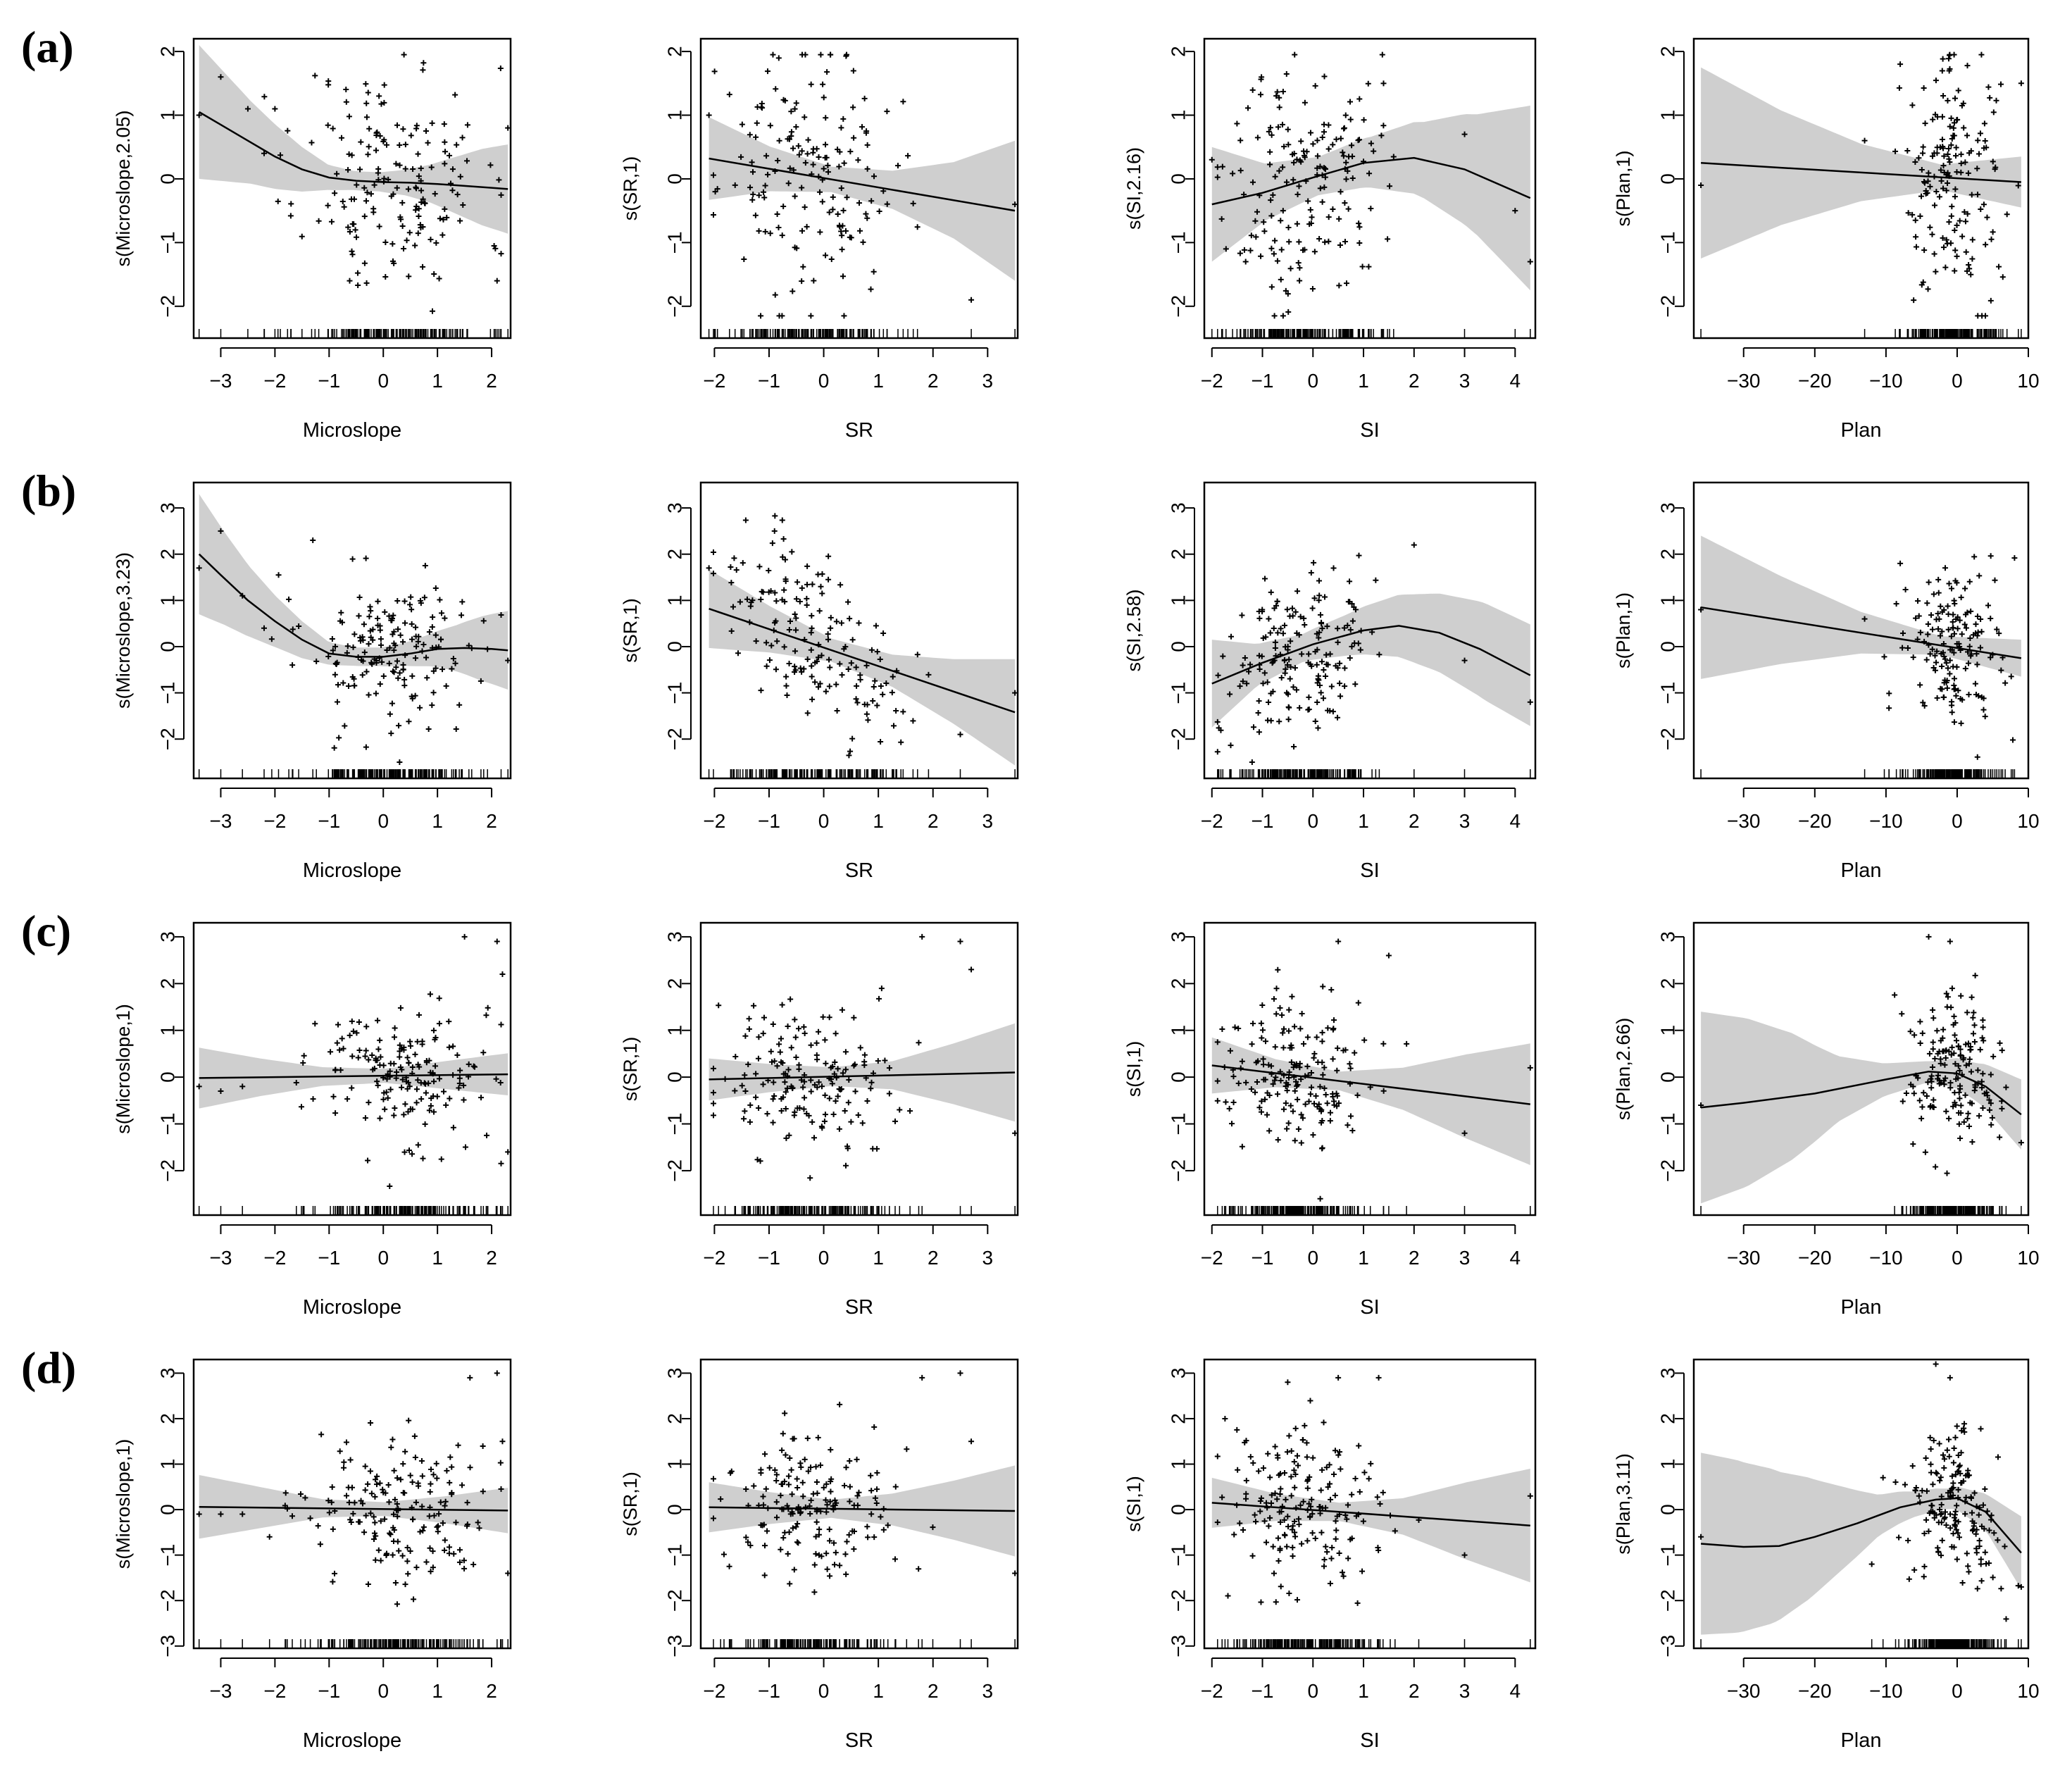 This screenshot has height=1773, width=2072. What do you see at coordinates (353, 1507) in the screenshot?
I see `confidence-band` at bounding box center [353, 1507].